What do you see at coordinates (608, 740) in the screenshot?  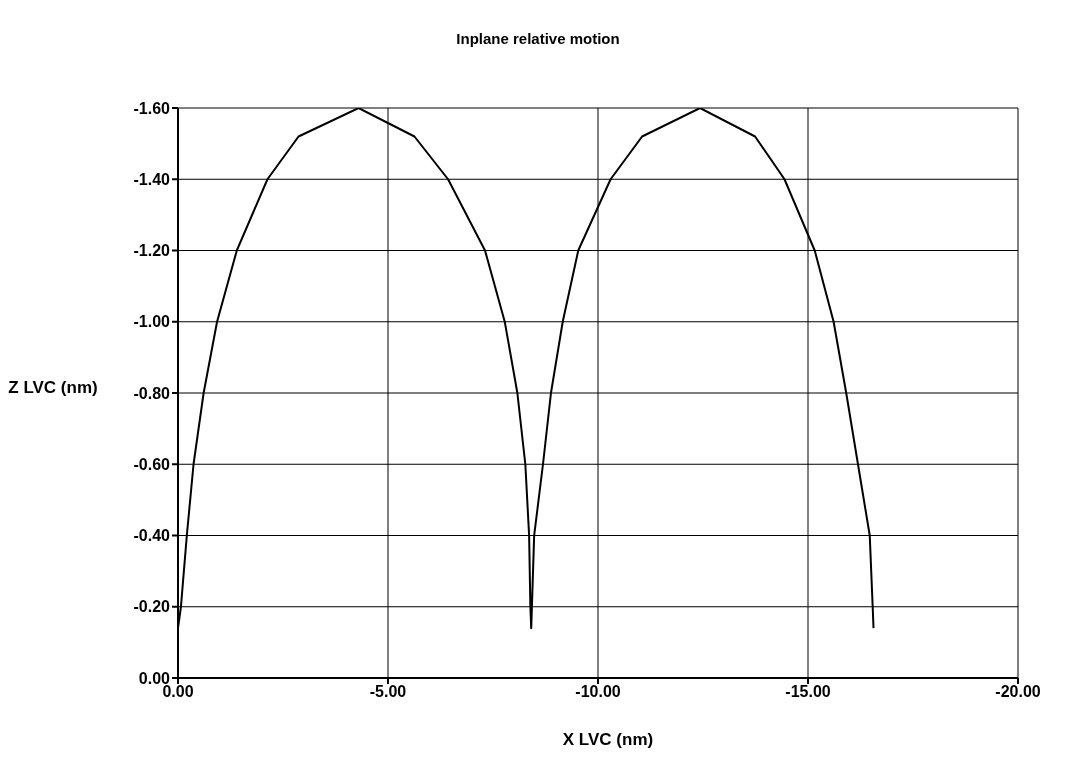 I see `x-axis-title: X LVC (nm)` at bounding box center [608, 740].